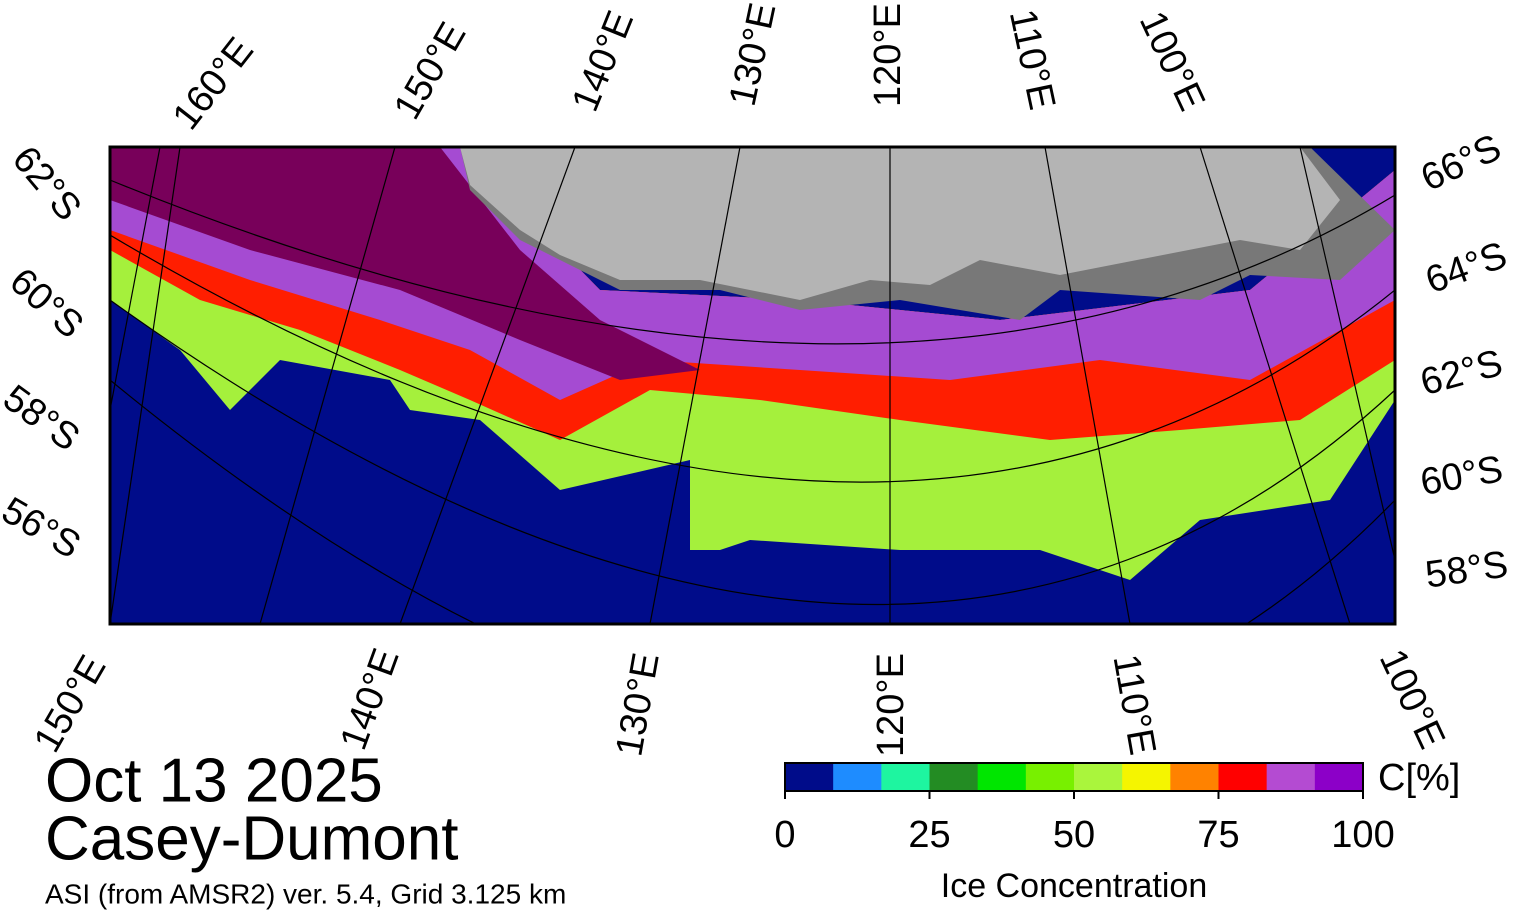 Image resolution: width=1513 pixels, height=916 pixels. What do you see at coordinates (1466, 268) in the screenshot?
I see `graticule-label: 64°S` at bounding box center [1466, 268].